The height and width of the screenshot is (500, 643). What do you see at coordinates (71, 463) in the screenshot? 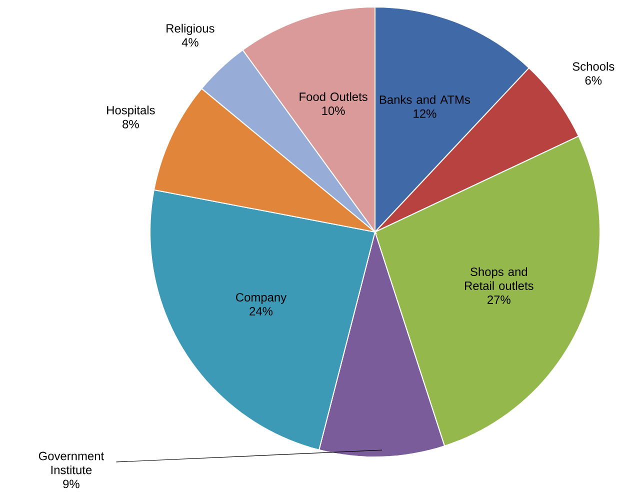
I see `slice-label: Government Institute` at bounding box center [71, 463].